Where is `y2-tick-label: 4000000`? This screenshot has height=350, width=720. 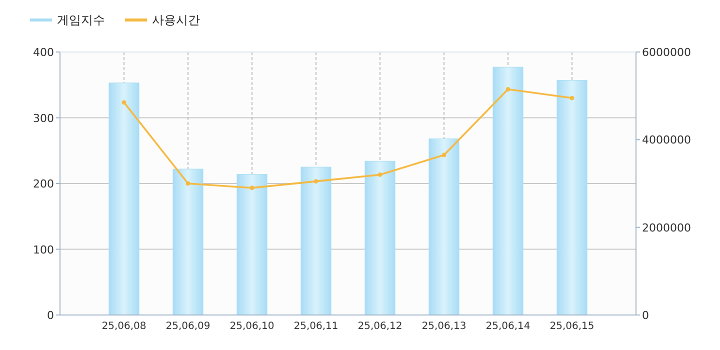 y2-tick-label: 4000000 is located at coordinates (666, 140).